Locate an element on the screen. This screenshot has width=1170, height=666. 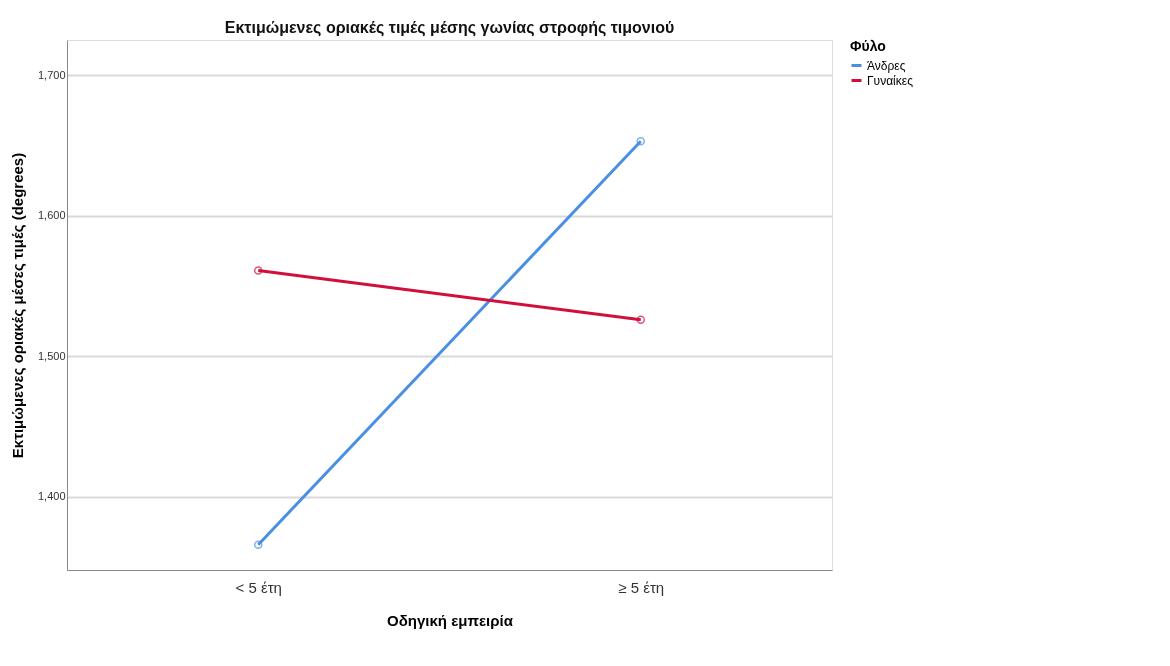
legend-title: Φύλο is located at coordinates (868, 46).